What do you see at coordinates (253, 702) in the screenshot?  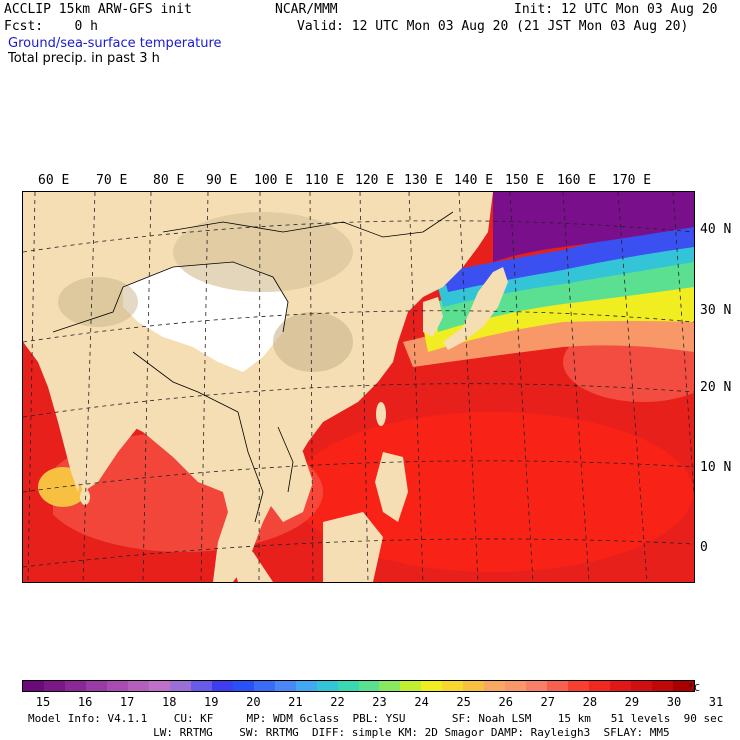 I see `colorbar-tick-label: 20` at bounding box center [253, 702].